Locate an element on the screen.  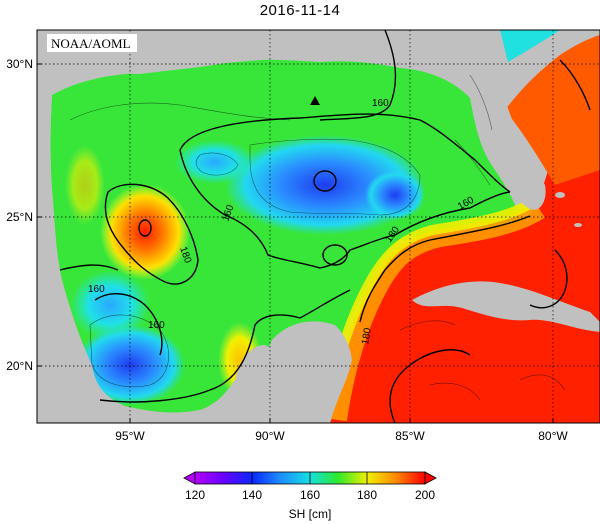
warm-eddy is located at coordinates (145, 232).